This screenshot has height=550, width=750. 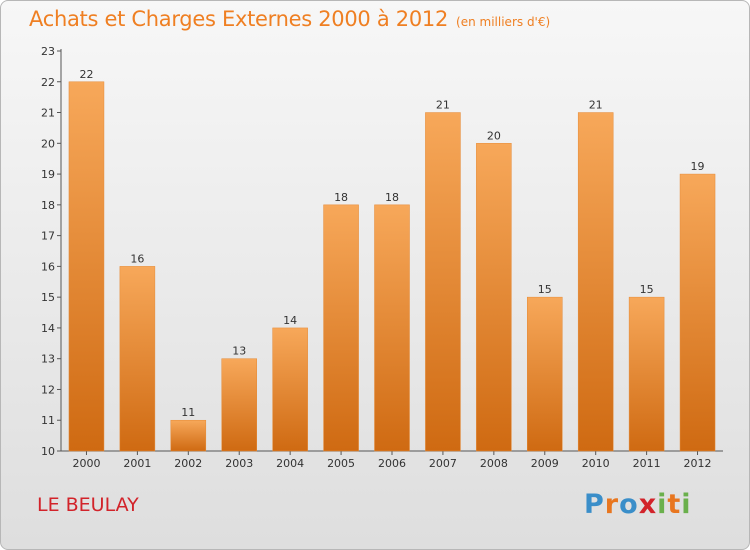 I want to click on x-tick-label: 2007, so click(x=443, y=463).